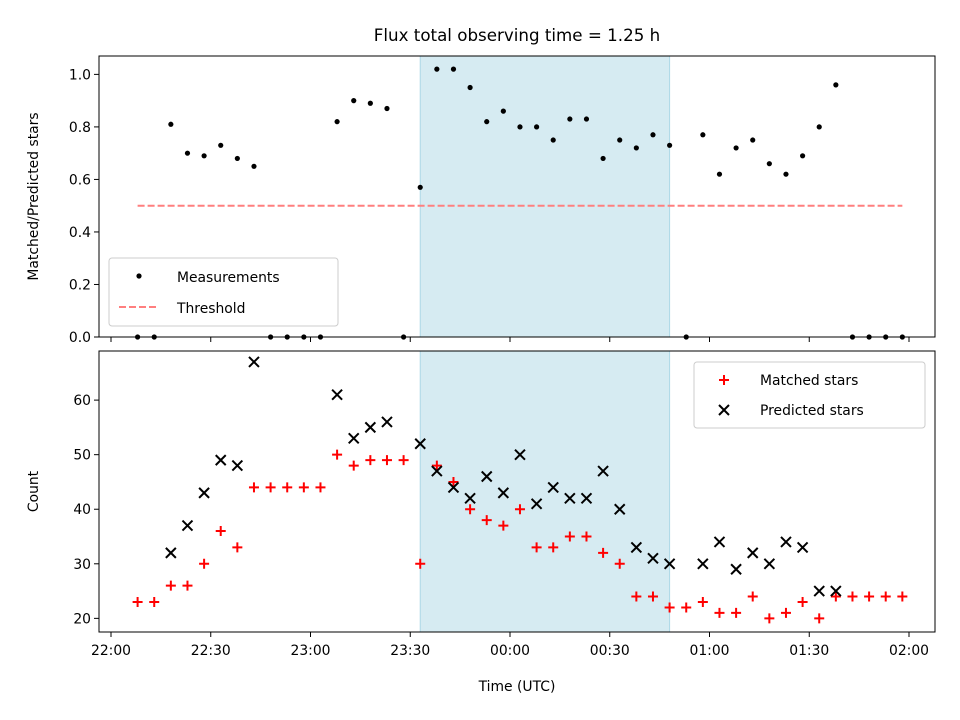 The width and height of the screenshot is (960, 720). What do you see at coordinates (80, 180) in the screenshot?
I see `y-tick-label: 0.6` at bounding box center [80, 180].